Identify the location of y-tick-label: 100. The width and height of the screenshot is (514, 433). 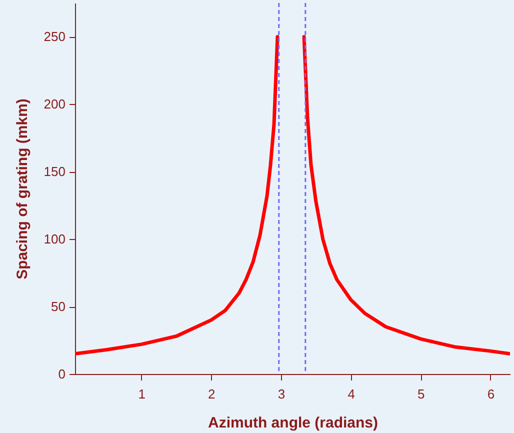
(55, 239).